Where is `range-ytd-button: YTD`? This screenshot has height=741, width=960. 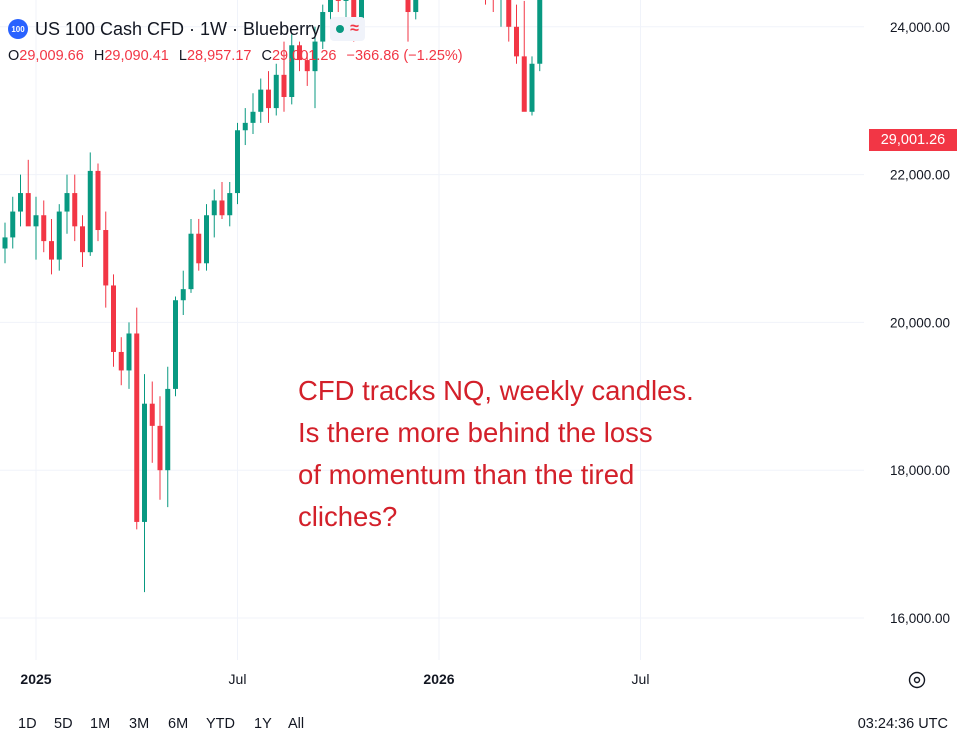
range-ytd-button: YTD is located at coordinates (220, 724).